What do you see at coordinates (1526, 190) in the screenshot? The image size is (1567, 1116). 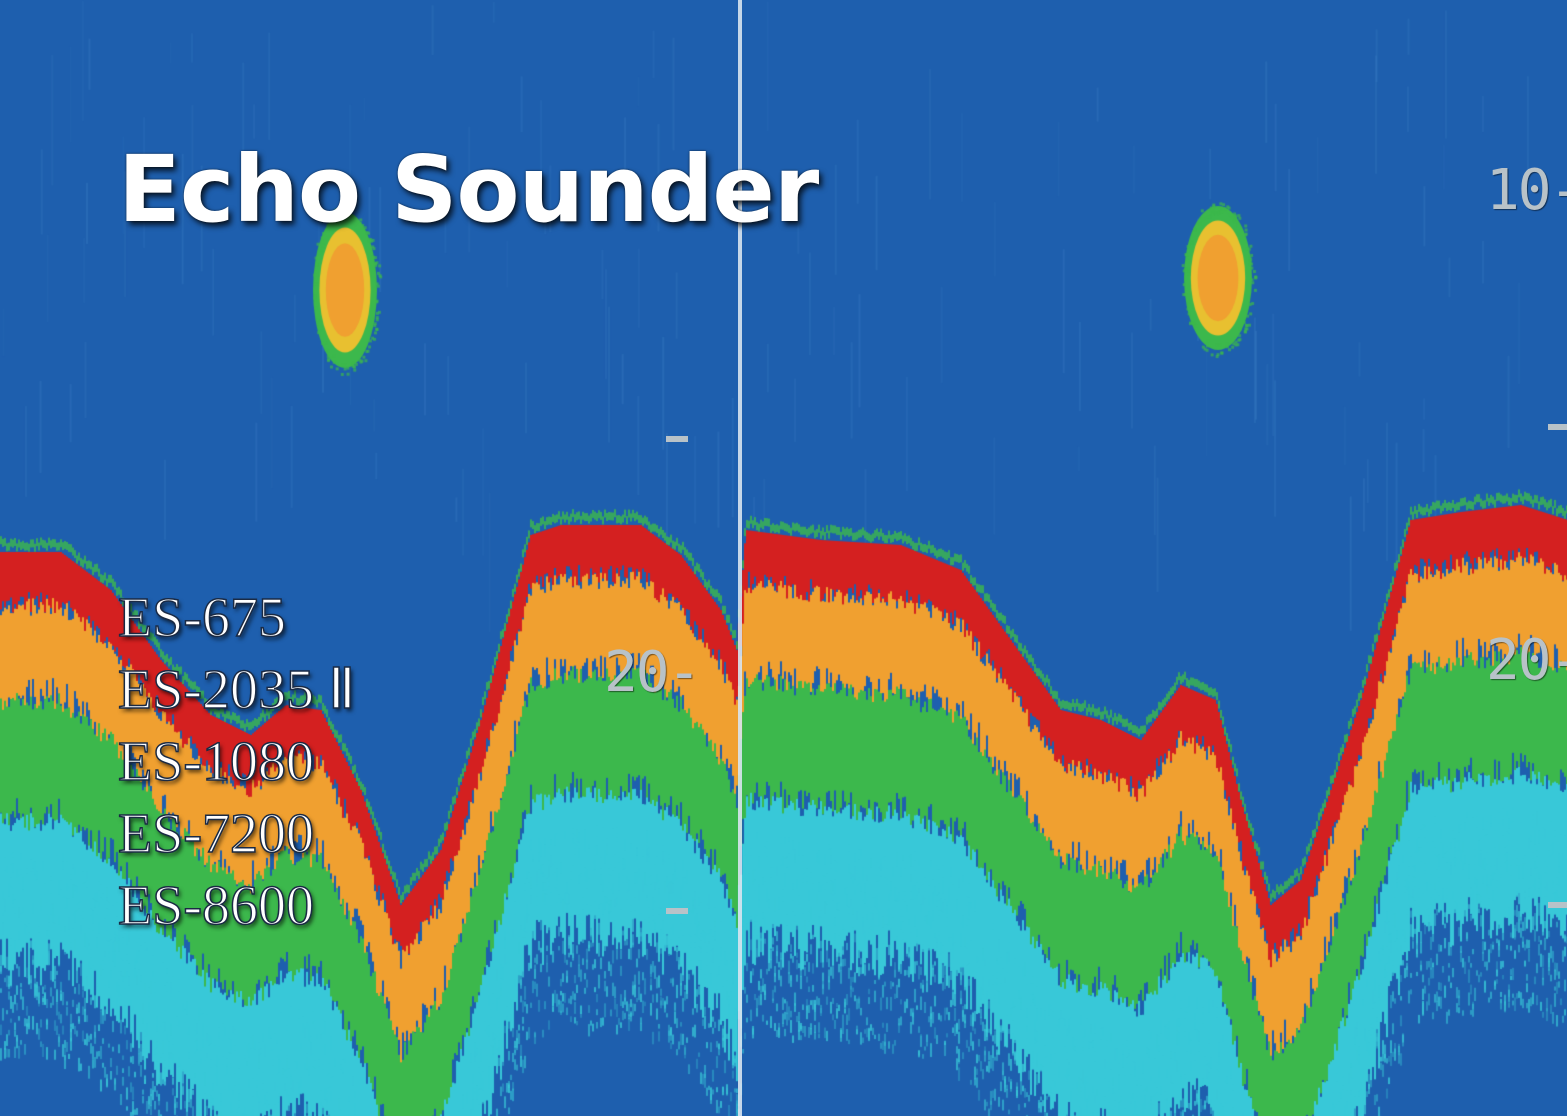 I see `depth-label-right-10: 10-` at bounding box center [1526, 190].